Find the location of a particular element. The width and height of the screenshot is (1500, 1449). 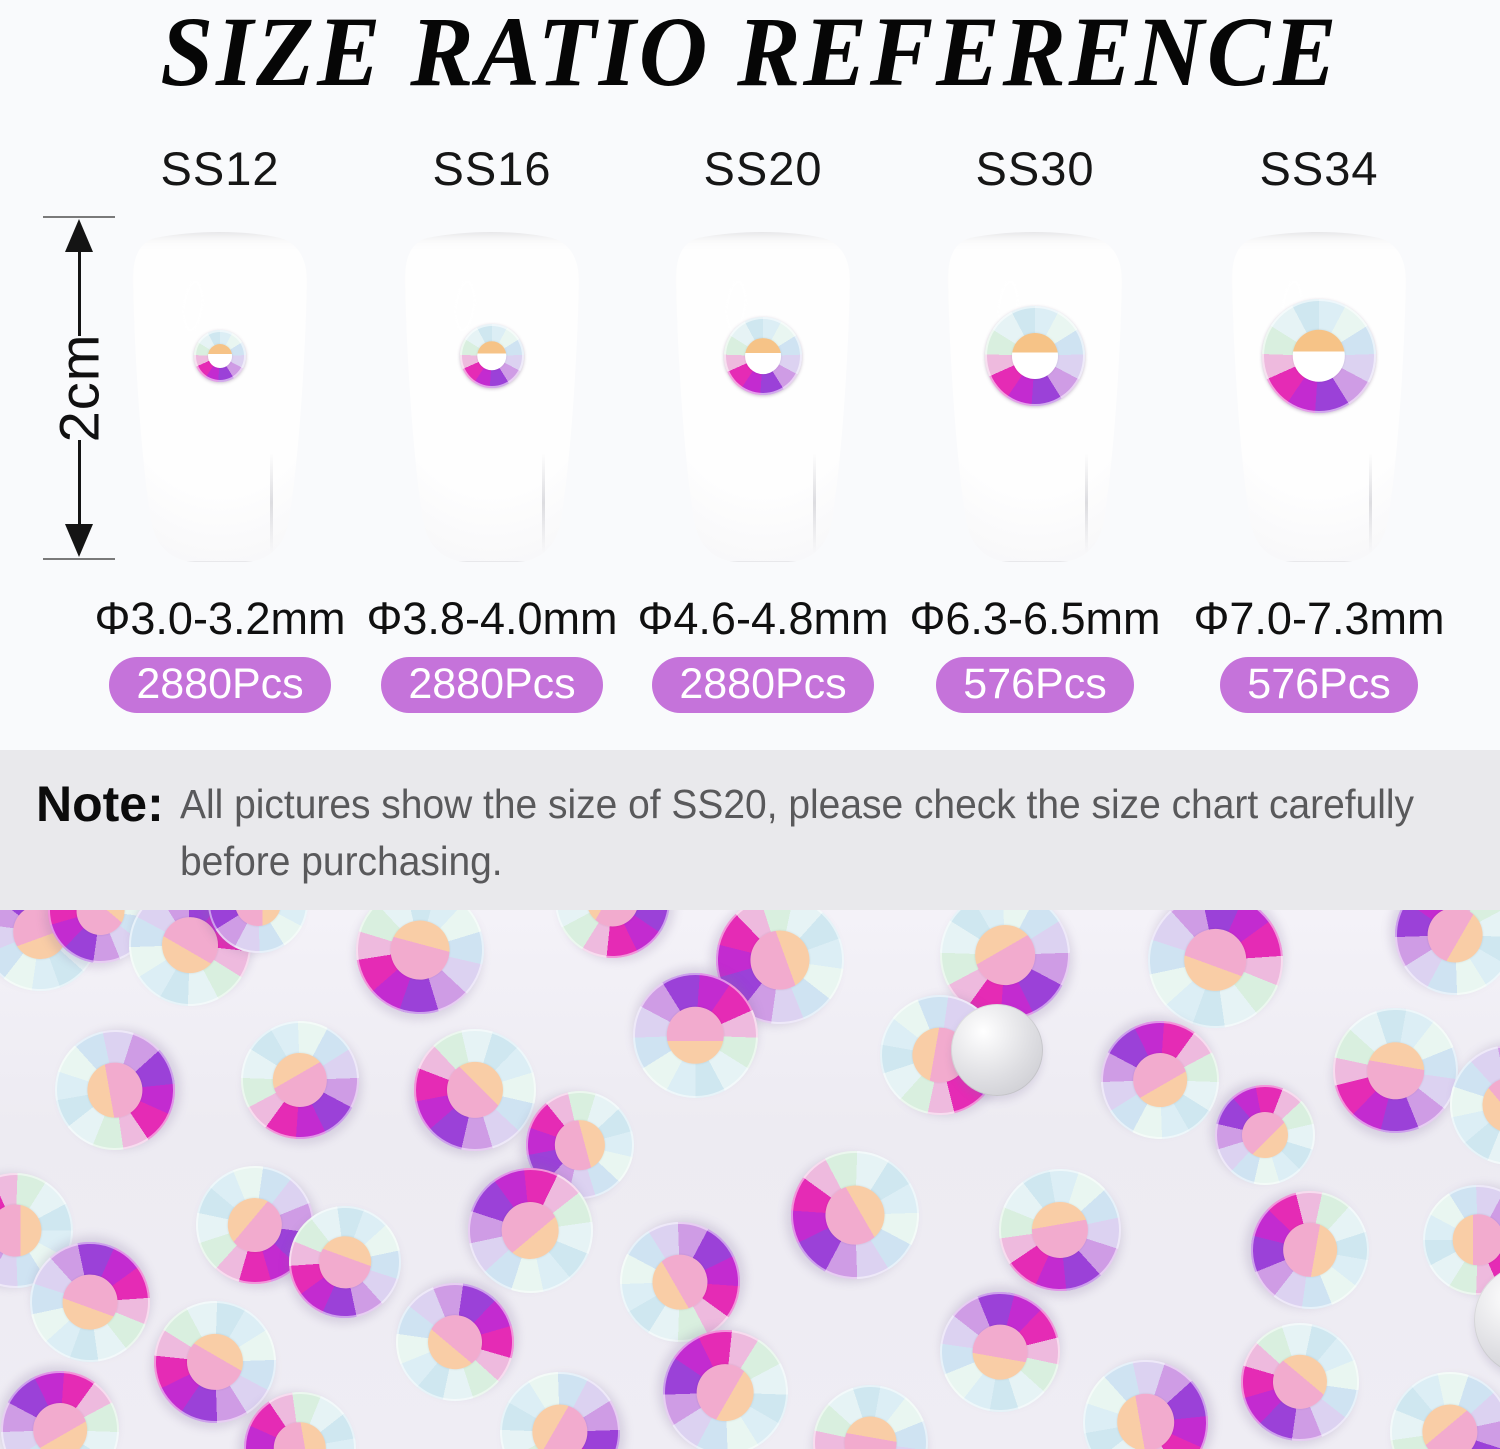

arrow-top-cap is located at coordinates (79, 217).